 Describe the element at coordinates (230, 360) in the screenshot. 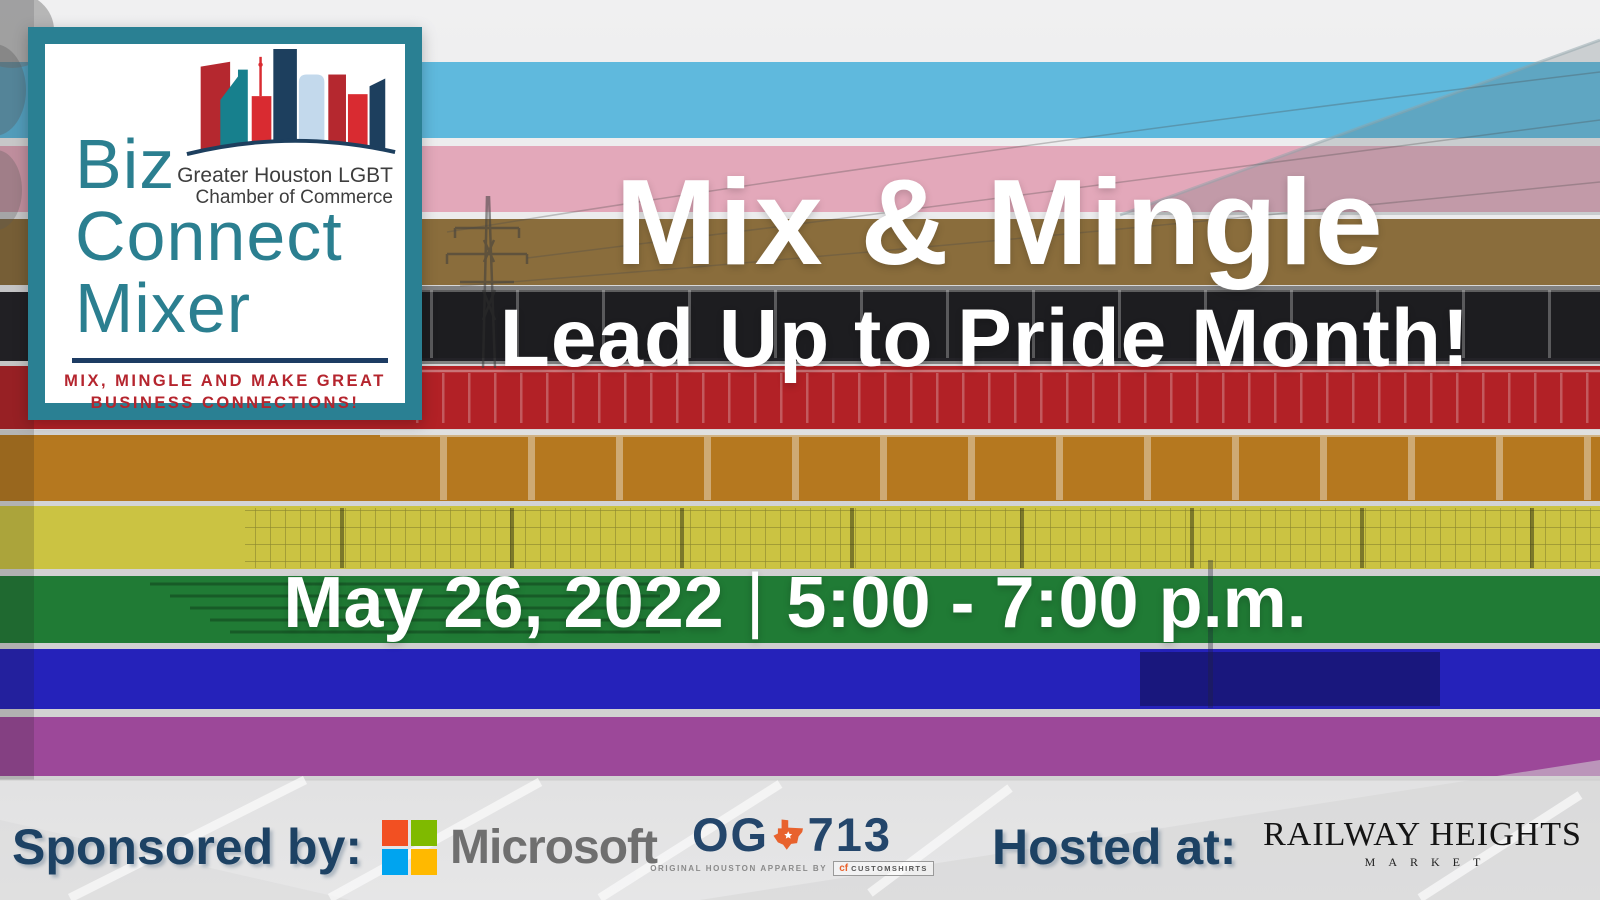

I see `card-divider-line` at that location.